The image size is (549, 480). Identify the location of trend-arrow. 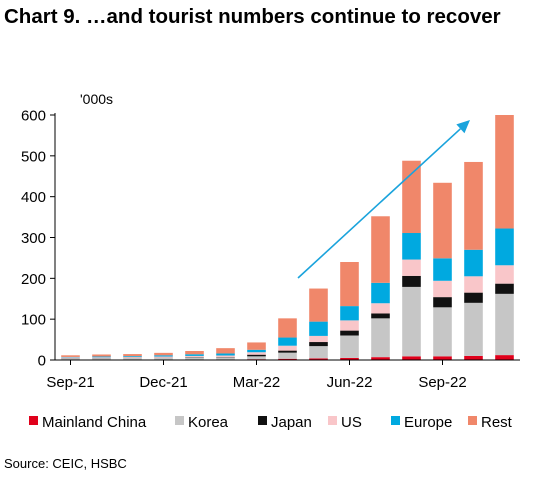
(383, 199).